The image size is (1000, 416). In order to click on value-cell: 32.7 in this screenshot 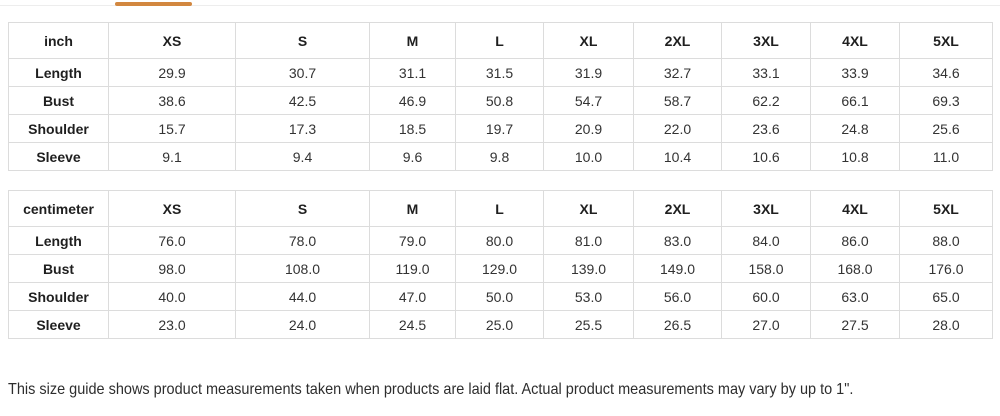, I will do `click(677, 72)`.